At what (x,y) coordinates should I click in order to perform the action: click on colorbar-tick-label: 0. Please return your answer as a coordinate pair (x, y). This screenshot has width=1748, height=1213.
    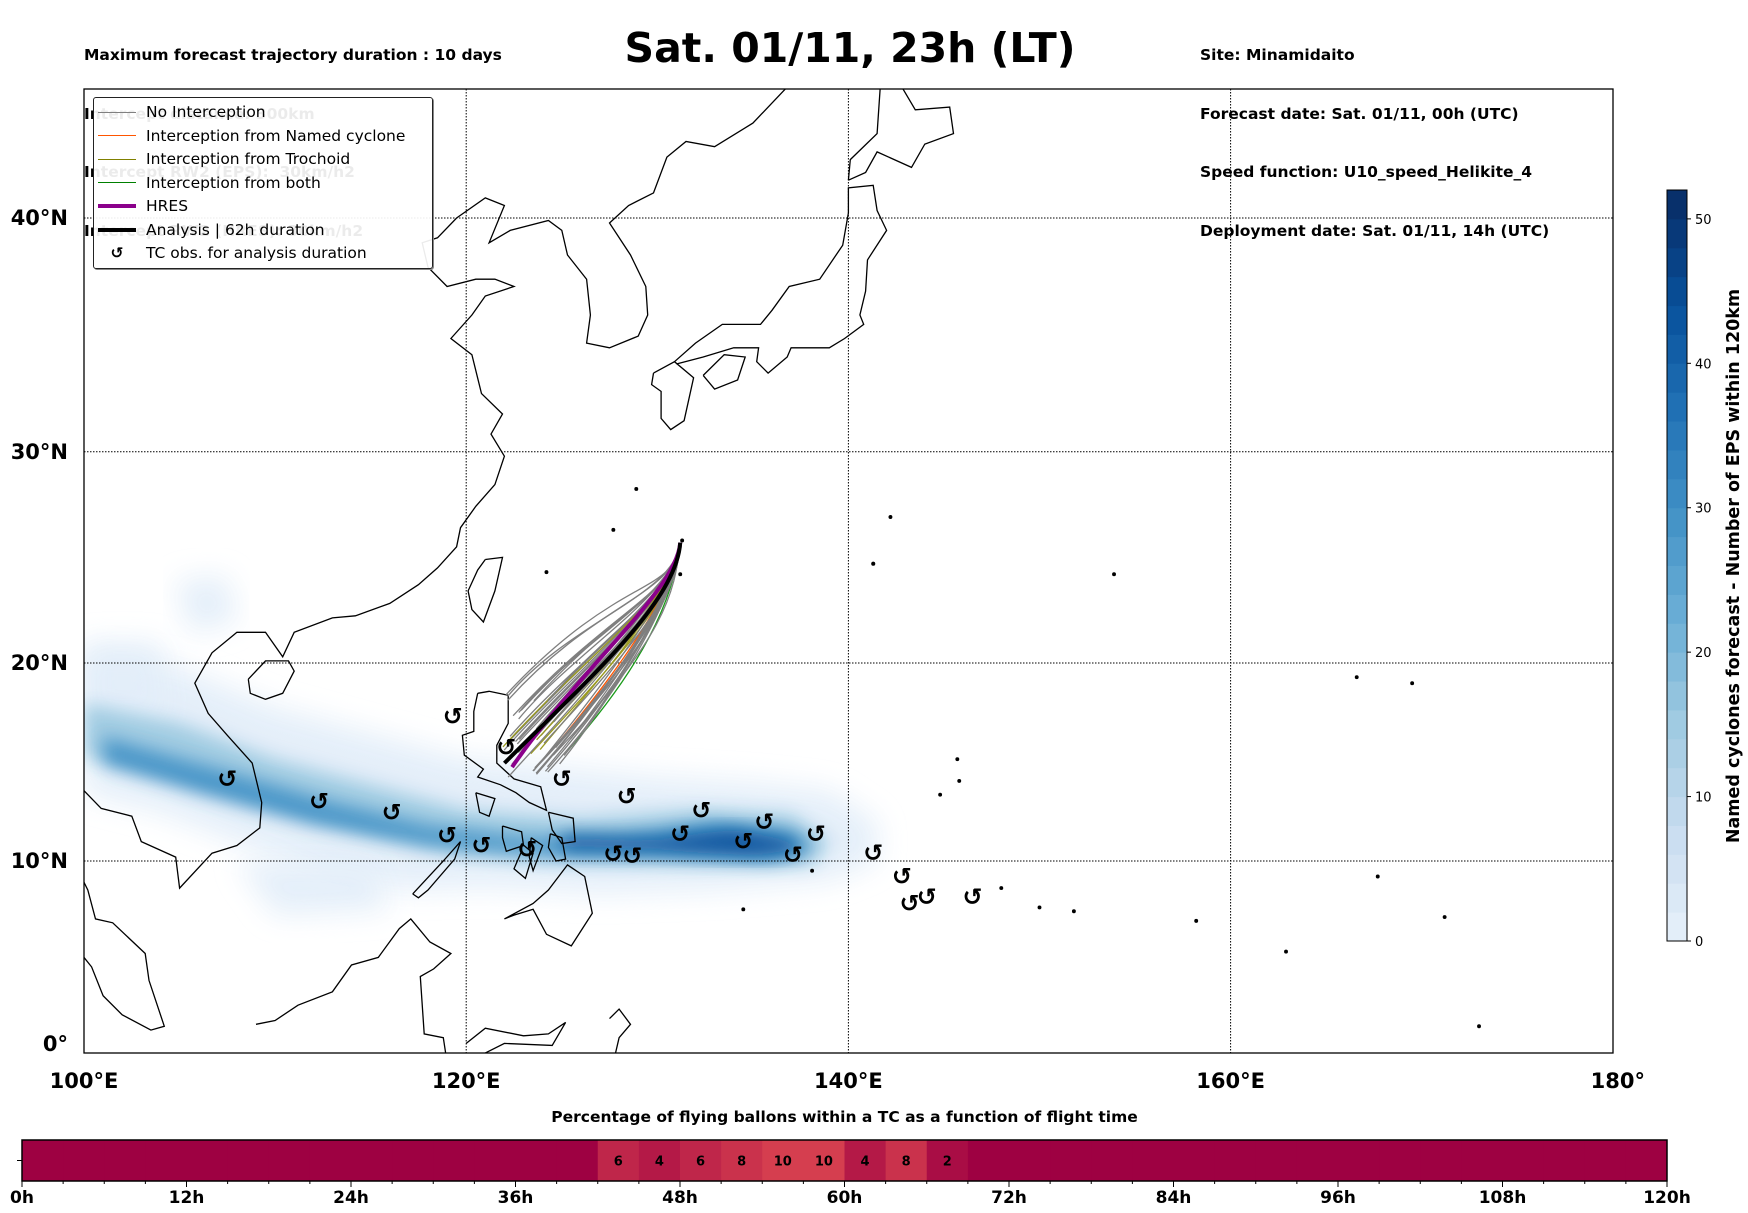
    Looking at the image, I should click on (1699, 942).